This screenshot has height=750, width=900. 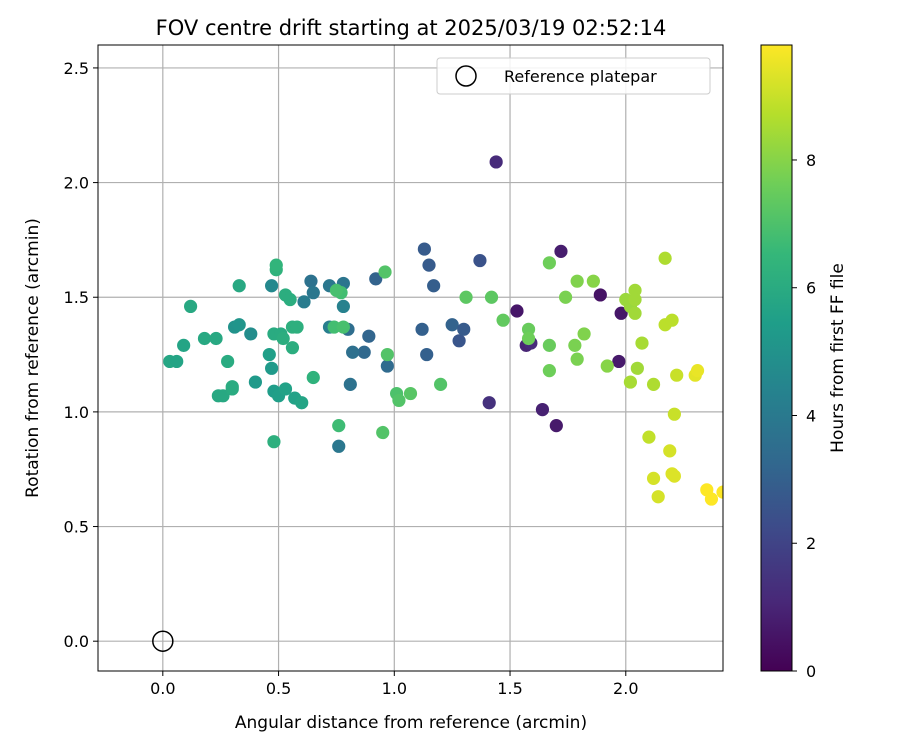 What do you see at coordinates (625, 688) in the screenshot?
I see `x-tick-label-4: 2.0` at bounding box center [625, 688].